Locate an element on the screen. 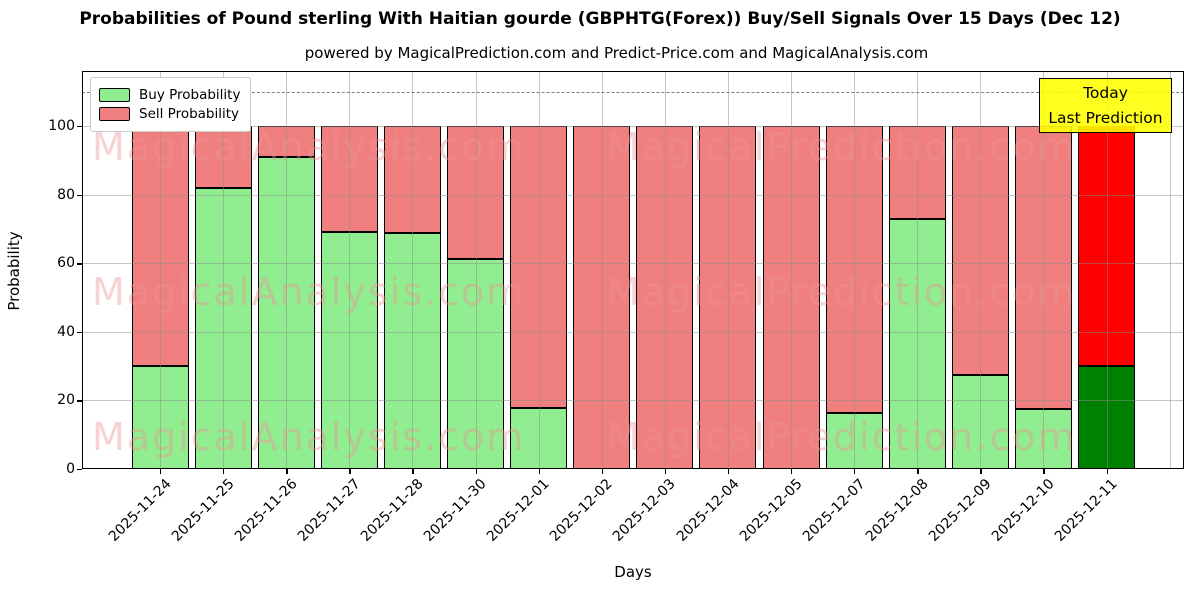  today-annotation-line1: Today is located at coordinates (1105, 93).